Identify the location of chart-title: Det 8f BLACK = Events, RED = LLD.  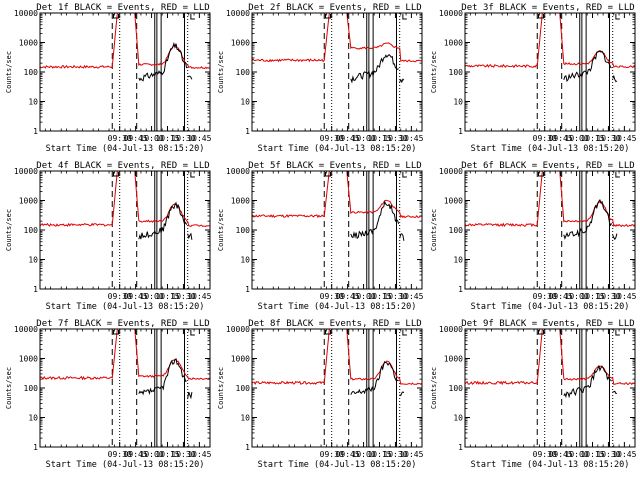
(334, 324).